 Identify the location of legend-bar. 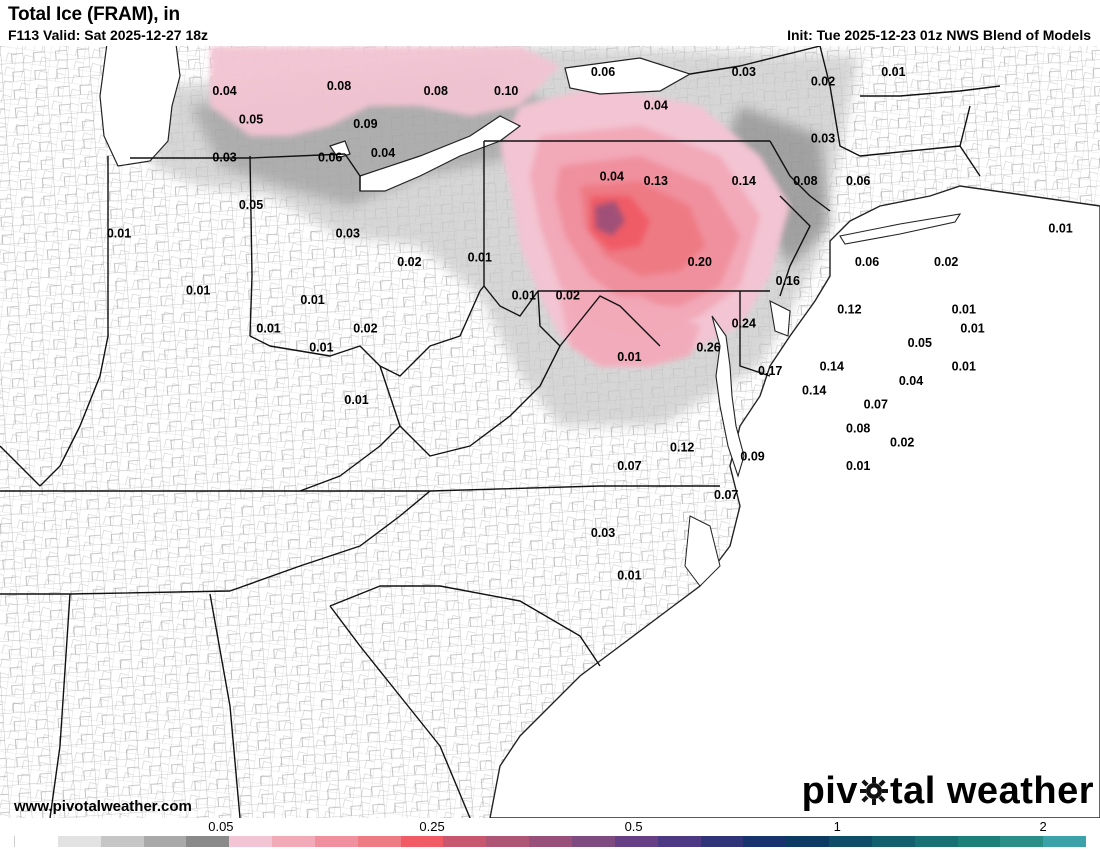
(550, 841).